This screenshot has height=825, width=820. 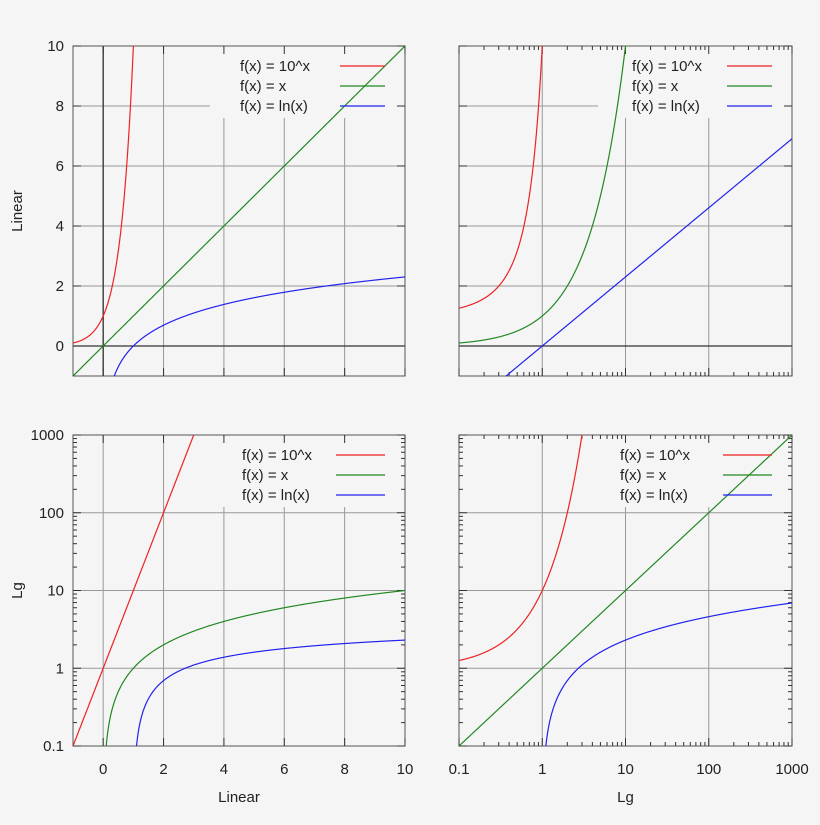 What do you see at coordinates (791, 769) in the screenshot?
I see `x-tick-label: 1000` at bounding box center [791, 769].